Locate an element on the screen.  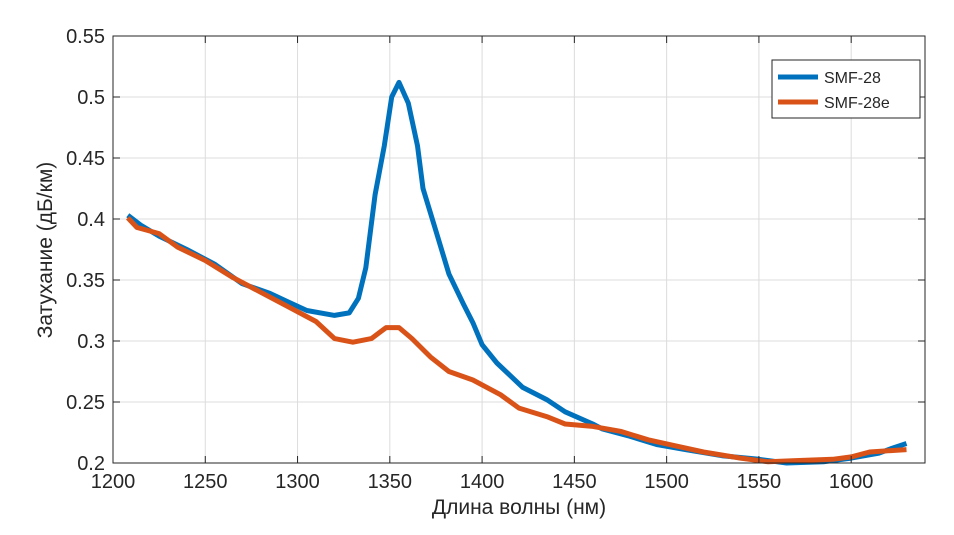
y-tick-label: 0.3 is located at coordinates (91, 342).